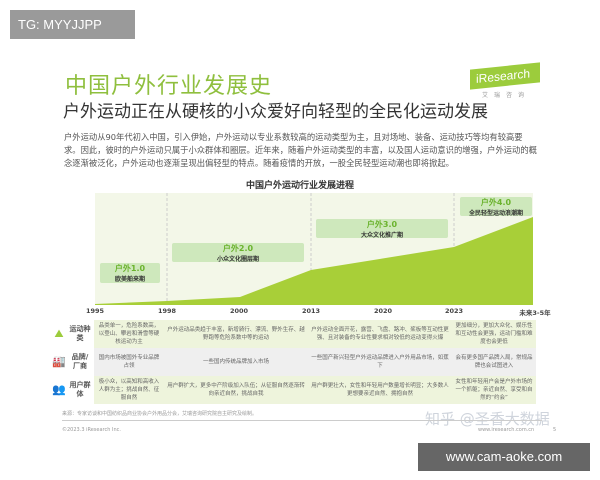  What do you see at coordinates (380, 362) in the screenshot?
I see `table-cell: 一些国产新兴轻型户外运动品牌进入户外用品市场，如蕉下` at bounding box center [380, 362].